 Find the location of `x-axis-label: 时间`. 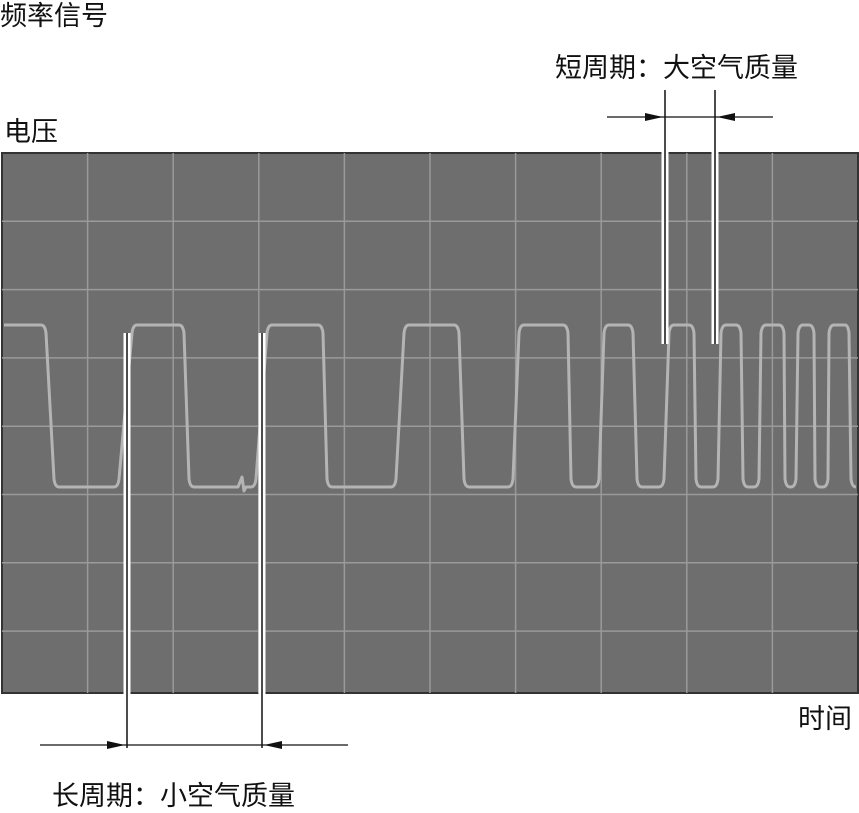

x-axis-label: 时间 is located at coordinates (825, 719).